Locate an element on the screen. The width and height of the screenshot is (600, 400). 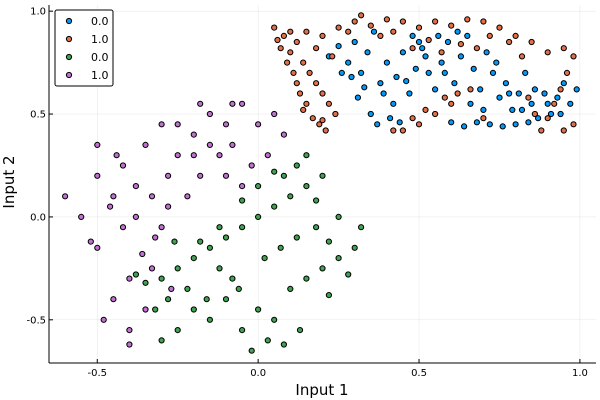
y-tick-label: 1.0 is located at coordinates (38, 12).